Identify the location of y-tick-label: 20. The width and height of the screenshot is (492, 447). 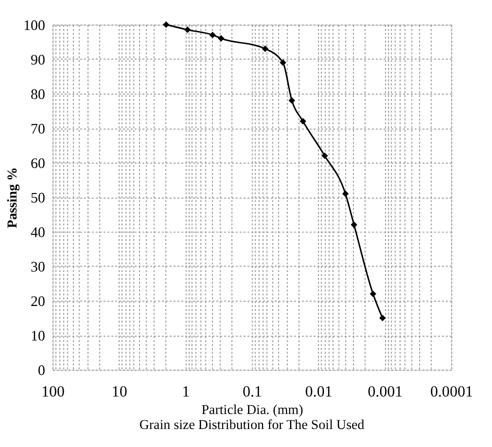
(38, 302).